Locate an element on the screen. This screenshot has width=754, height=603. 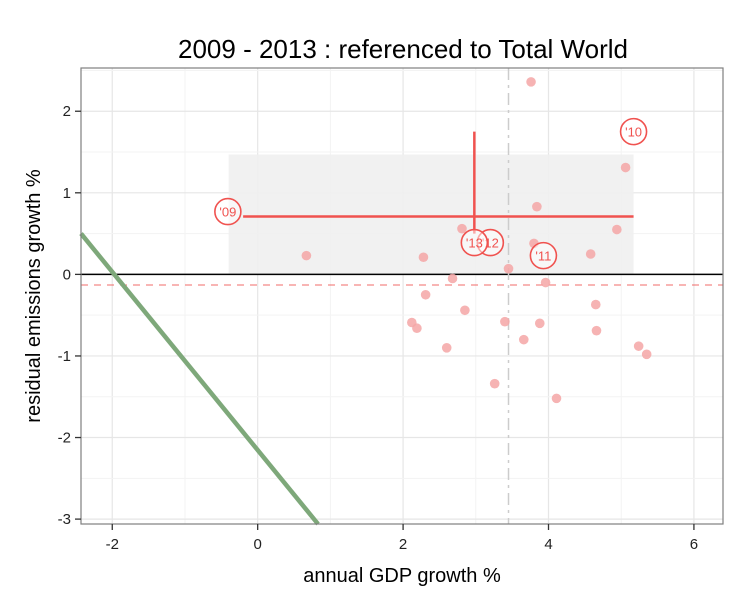
y-tick-label: 2 is located at coordinates (67, 111).